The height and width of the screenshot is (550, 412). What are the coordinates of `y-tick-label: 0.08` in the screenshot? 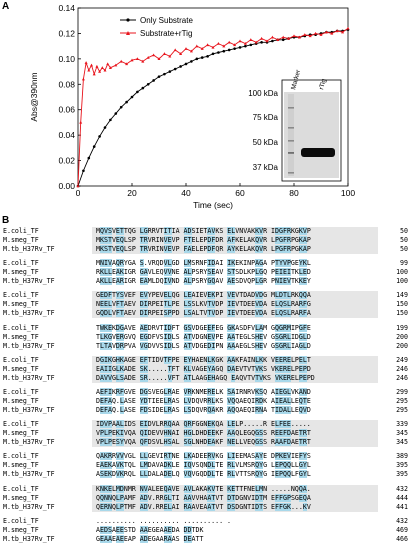 It's located at (66, 84).